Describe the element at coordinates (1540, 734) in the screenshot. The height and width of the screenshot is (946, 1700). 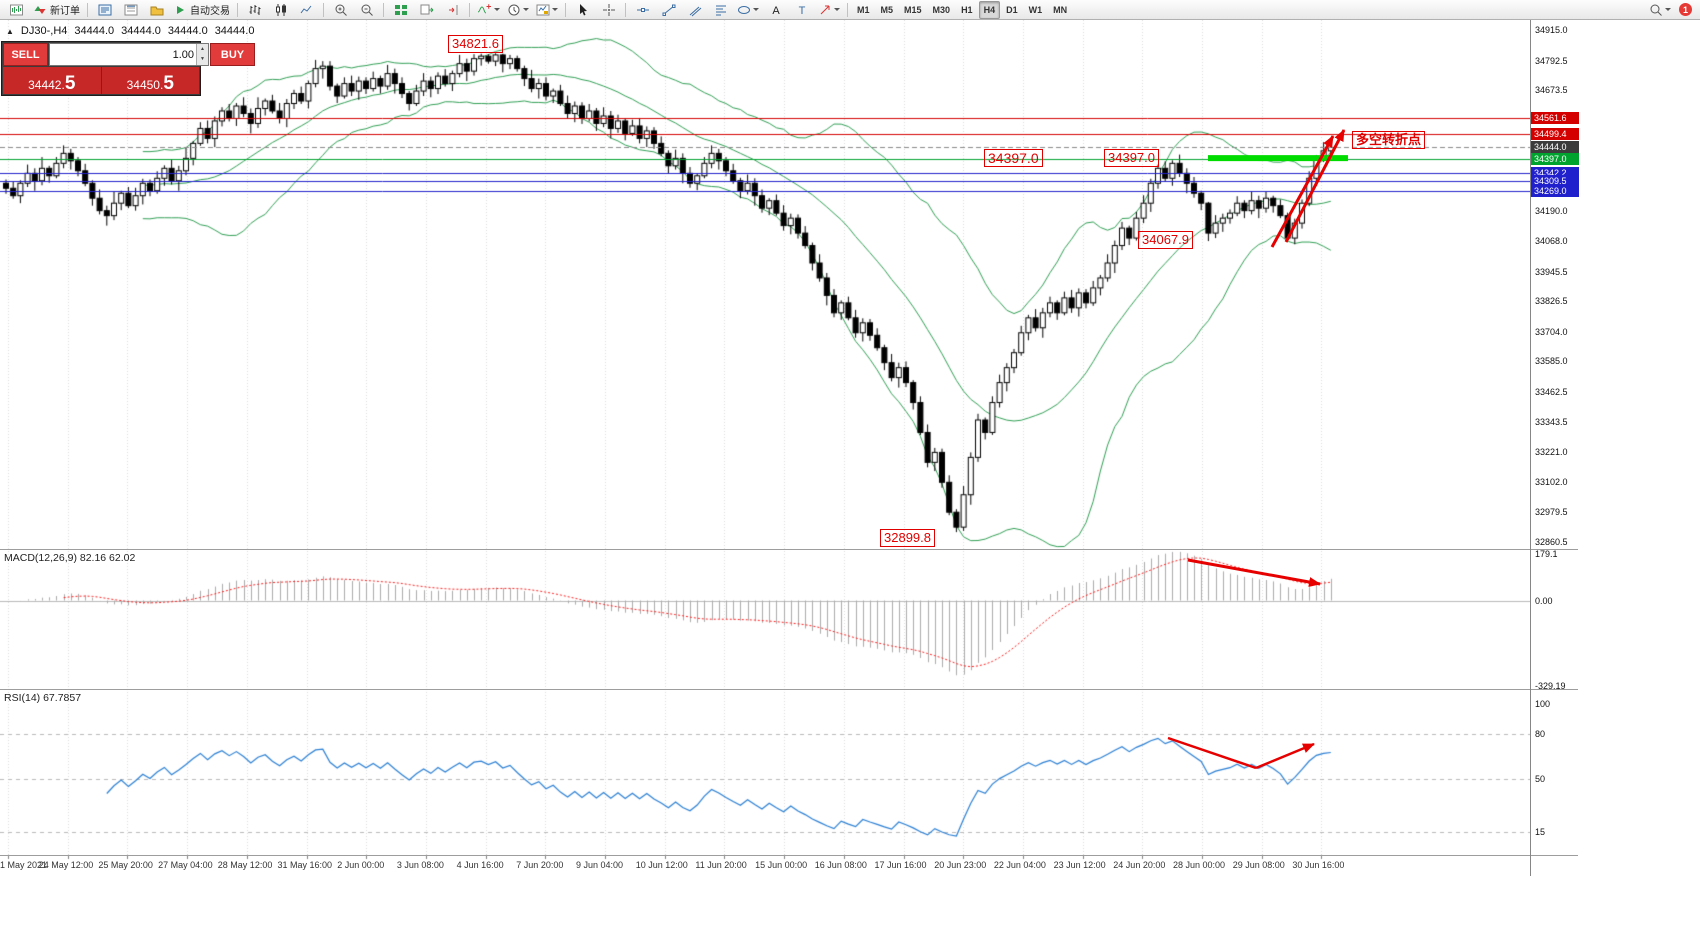
I see `rsi-axis-label: 80` at that location.